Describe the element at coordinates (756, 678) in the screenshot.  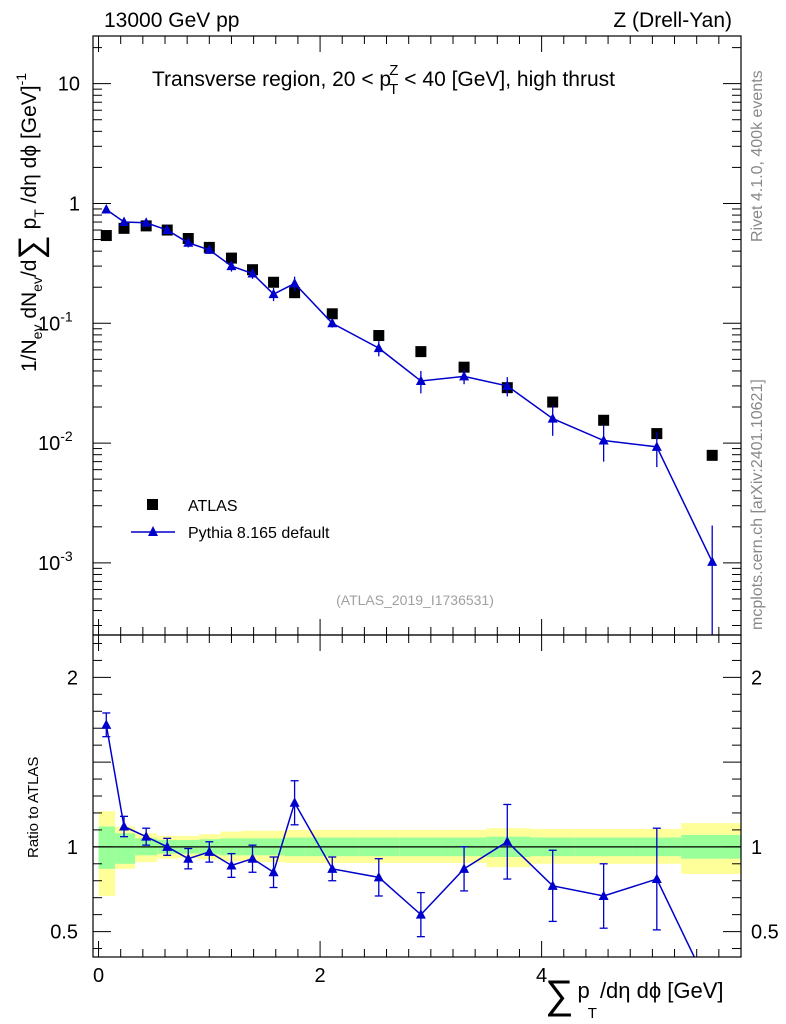
I see `ratio-y-tick-label-right-2: 2` at that location.